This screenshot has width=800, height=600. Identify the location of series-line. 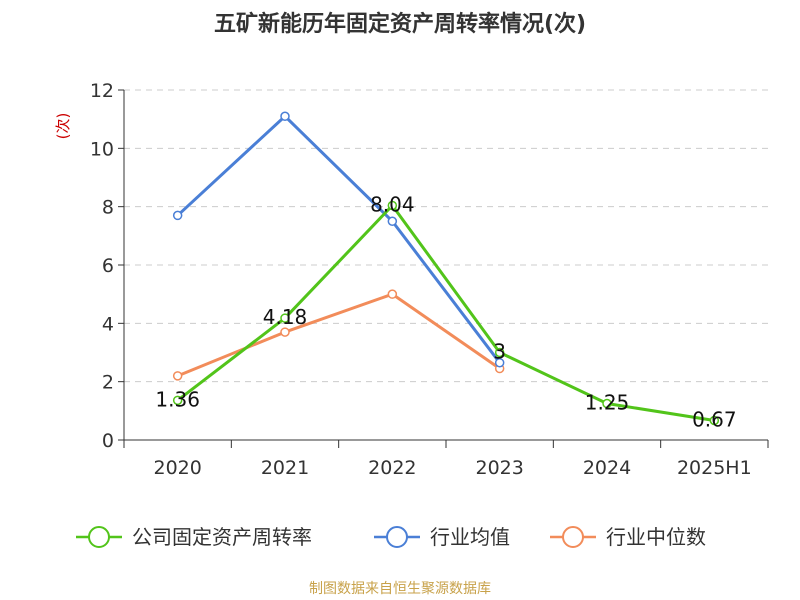
(339, 335).